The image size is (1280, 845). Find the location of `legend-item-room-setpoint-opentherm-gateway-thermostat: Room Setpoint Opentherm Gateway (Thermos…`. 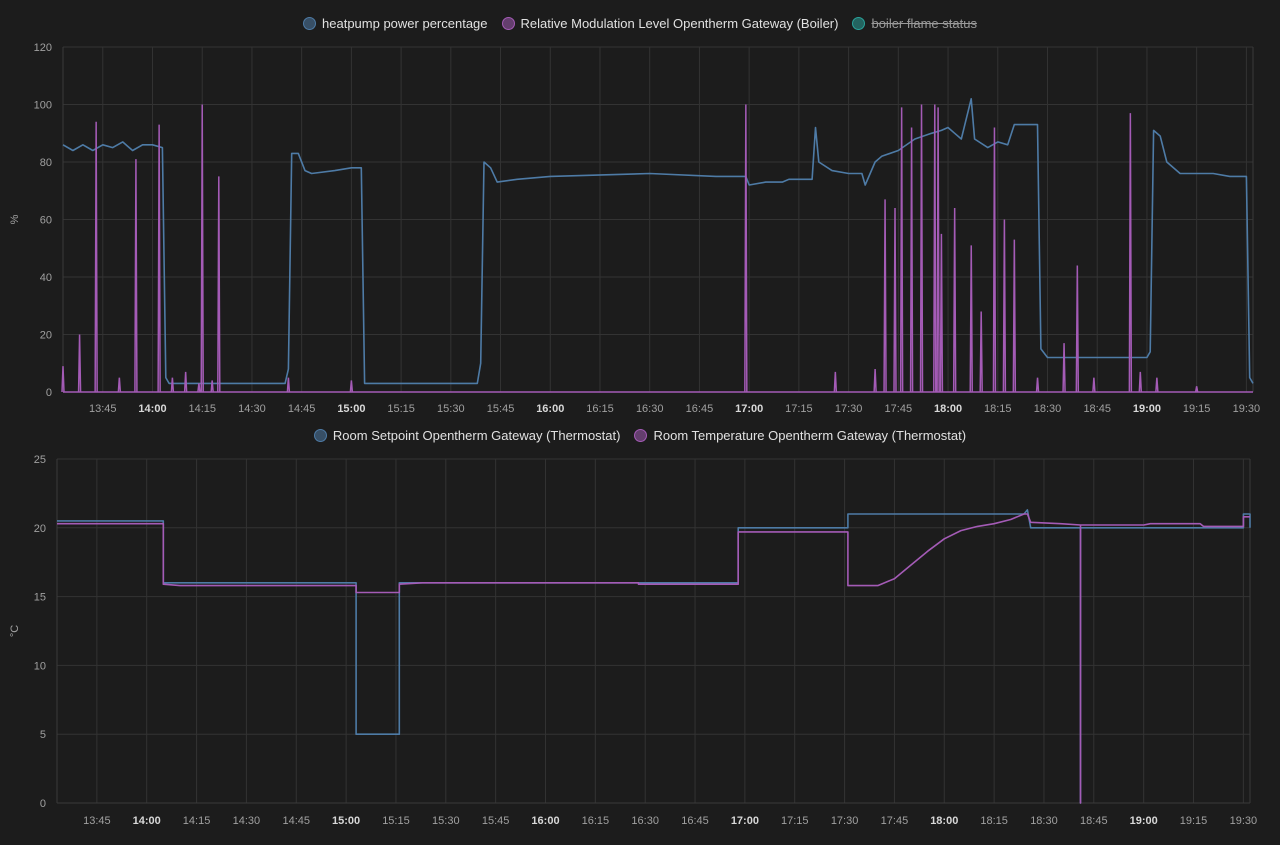

legend-item-room-setpoint-opentherm-gateway-thermostat: Room Setpoint Opentherm Gateway (Thermos… is located at coordinates (467, 435).